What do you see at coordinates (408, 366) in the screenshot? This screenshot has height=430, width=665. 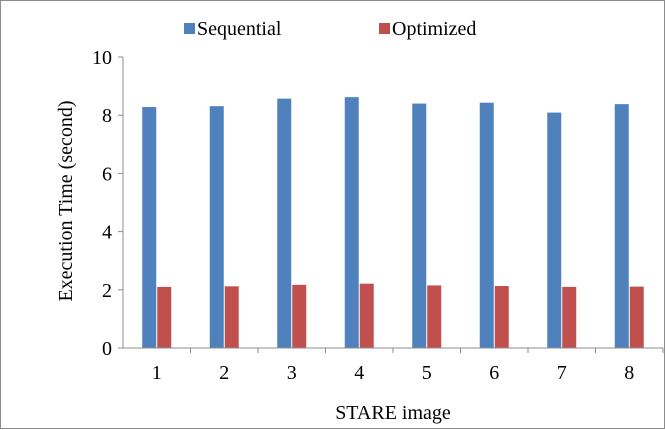 I see `x-axis-ticks: 1 2 3 4 5 6 7 8` at bounding box center [408, 366].